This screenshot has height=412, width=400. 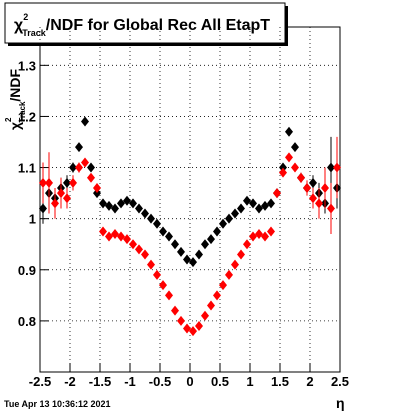 I want to click on title-text: /NDF for Global Rec All EtapT, so click(x=158, y=25).